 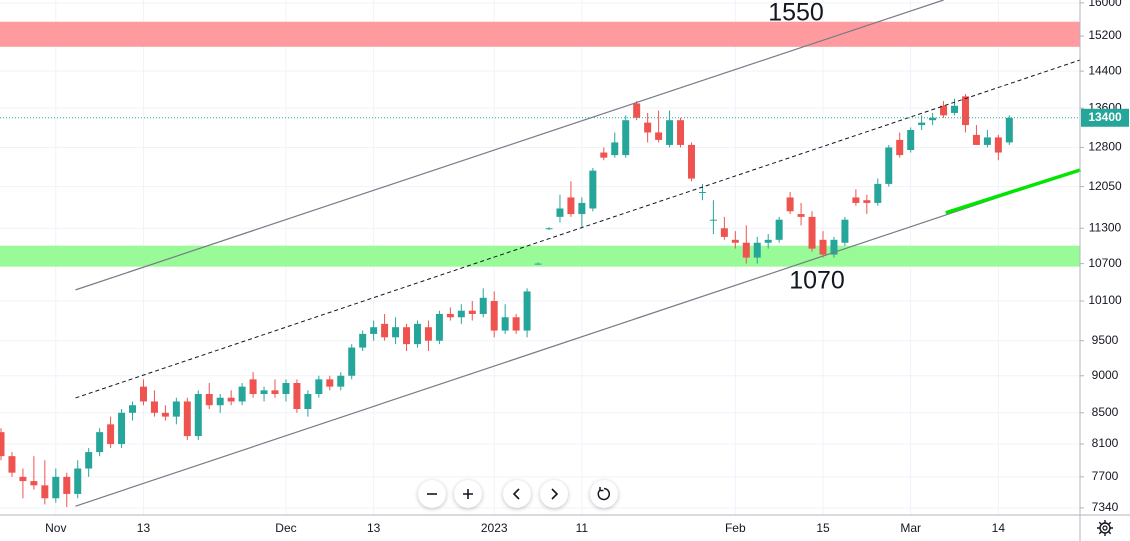 What do you see at coordinates (1105, 263) in the screenshot?
I see `y-tick-label: 10700` at bounding box center [1105, 263].